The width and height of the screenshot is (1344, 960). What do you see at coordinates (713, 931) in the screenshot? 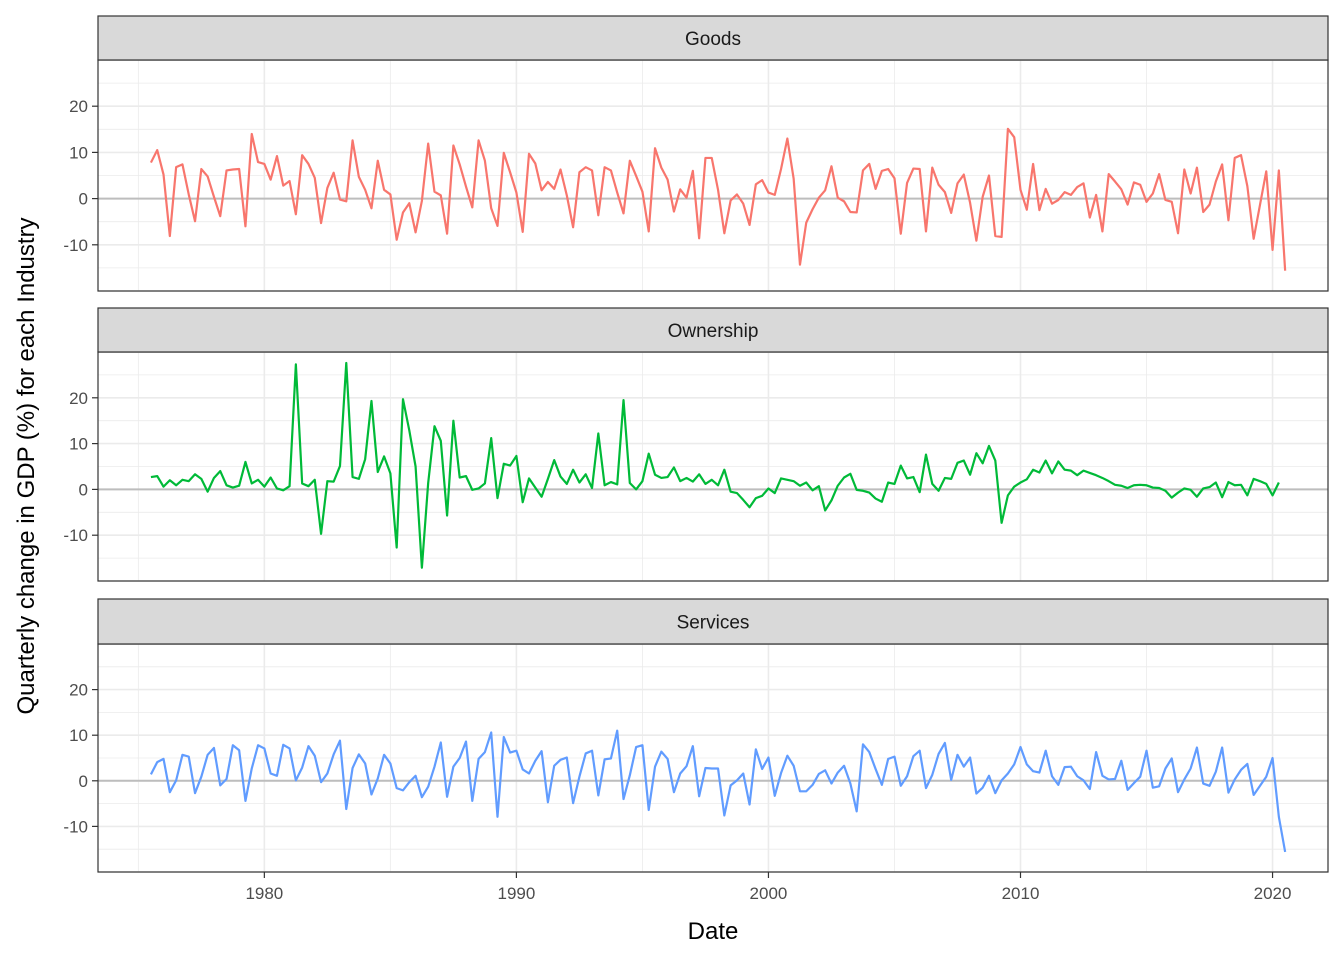
I see `x-axis-title: Date` at bounding box center [713, 931].